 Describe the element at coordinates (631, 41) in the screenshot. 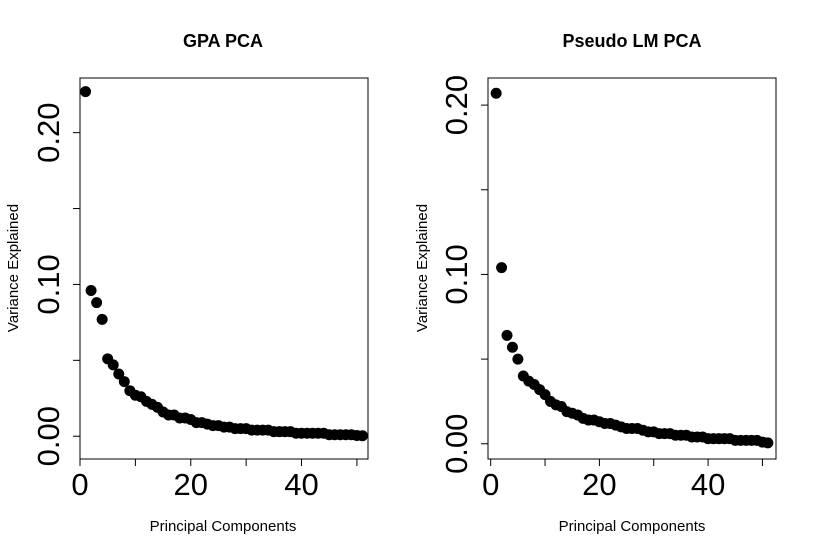

I see `chart-title: Pseudo LM PCA` at that location.